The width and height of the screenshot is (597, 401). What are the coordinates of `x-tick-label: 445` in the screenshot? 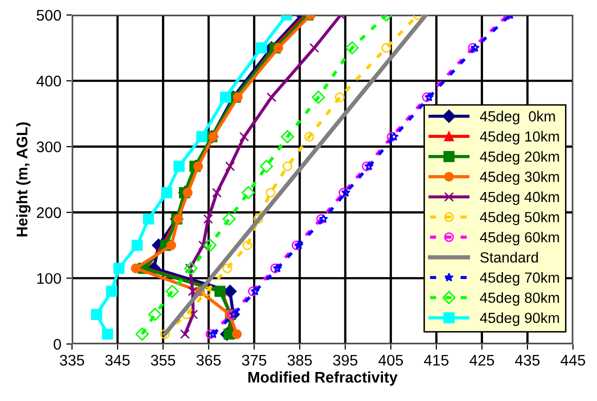 It's located at (573, 360).